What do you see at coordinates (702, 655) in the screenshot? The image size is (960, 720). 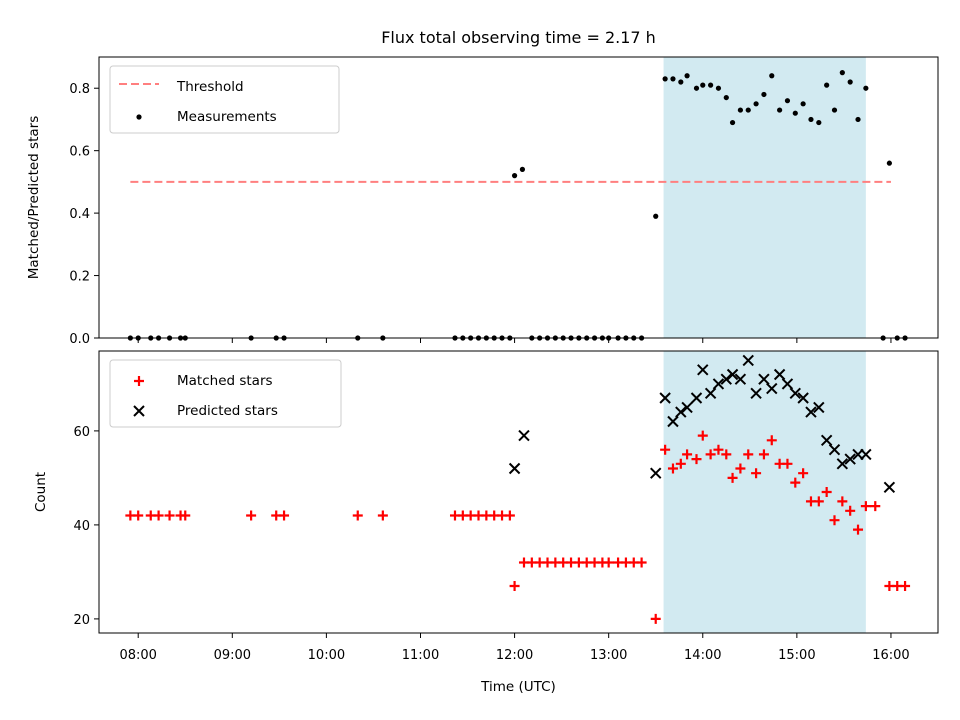 I see `x-tick-label: 14:00` at bounding box center [702, 655].